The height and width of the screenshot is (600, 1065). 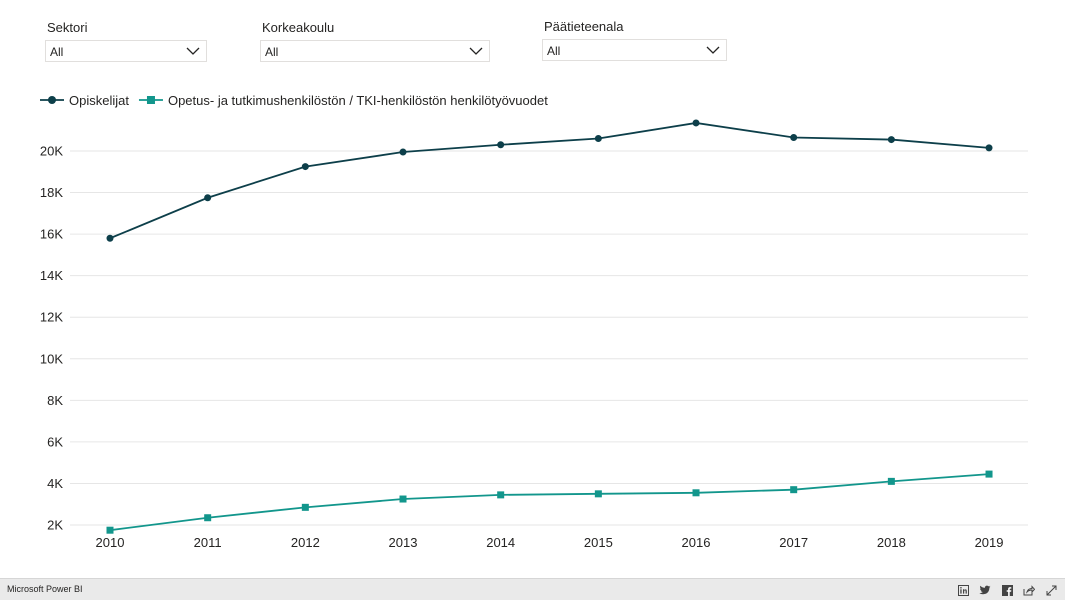 I want to click on x-tick-label: 2014, so click(x=500, y=542).